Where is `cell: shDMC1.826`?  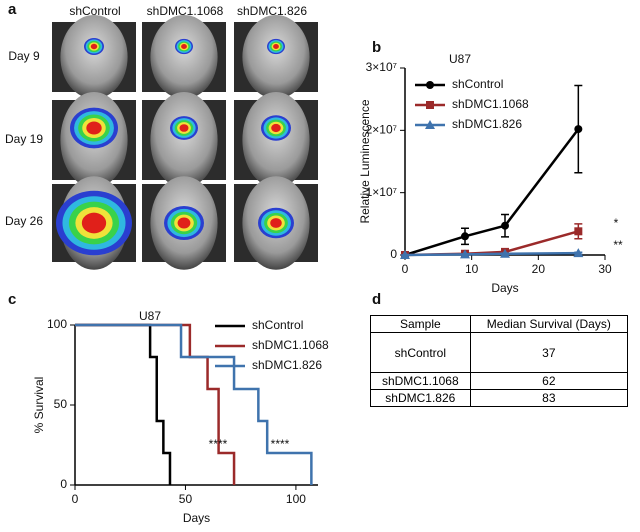 cell: shDMC1.826 is located at coordinates (420, 398).